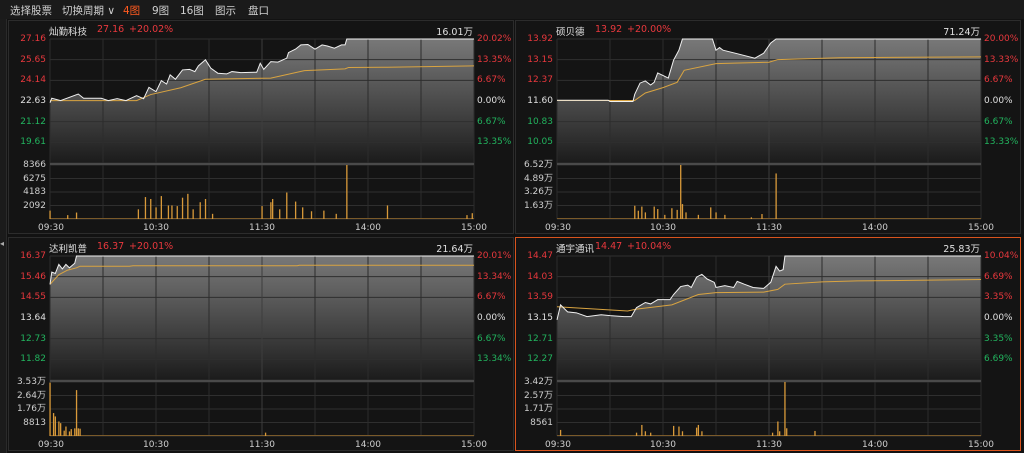 This screenshot has height=453, width=1024. Describe the element at coordinates (570, 32) in the screenshot. I see `stock-name: 硕贝德` at that location.